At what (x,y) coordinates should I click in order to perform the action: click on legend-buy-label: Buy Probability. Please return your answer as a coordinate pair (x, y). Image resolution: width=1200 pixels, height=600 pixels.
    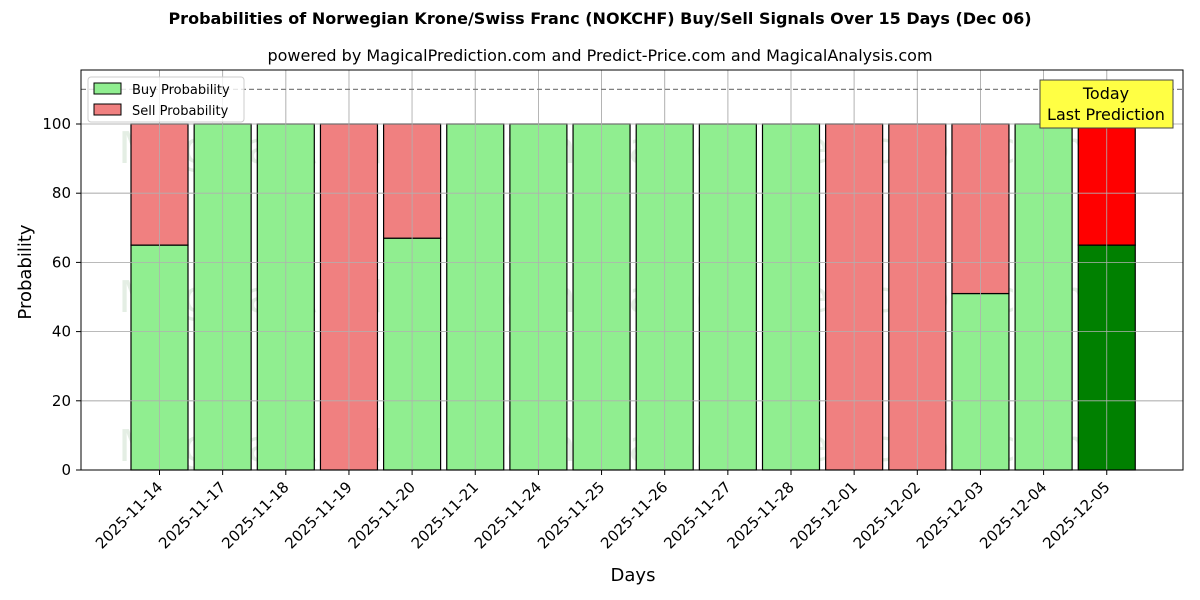
    Looking at the image, I should click on (181, 90).